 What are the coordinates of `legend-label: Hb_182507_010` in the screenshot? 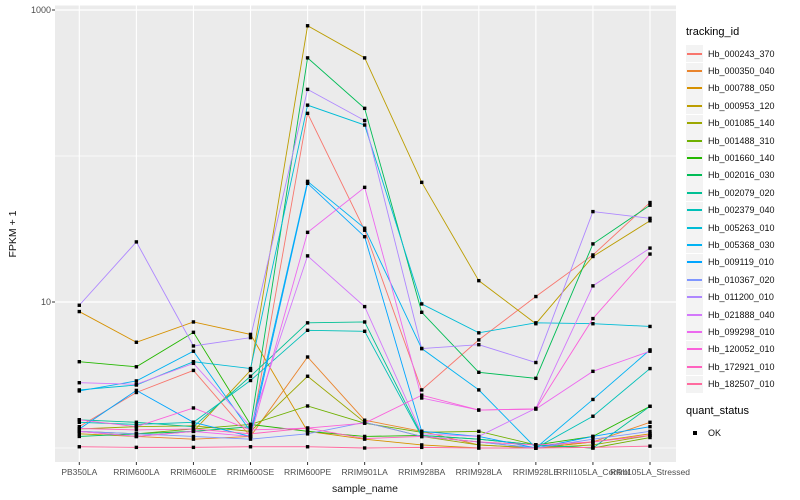 It's located at (741, 384).